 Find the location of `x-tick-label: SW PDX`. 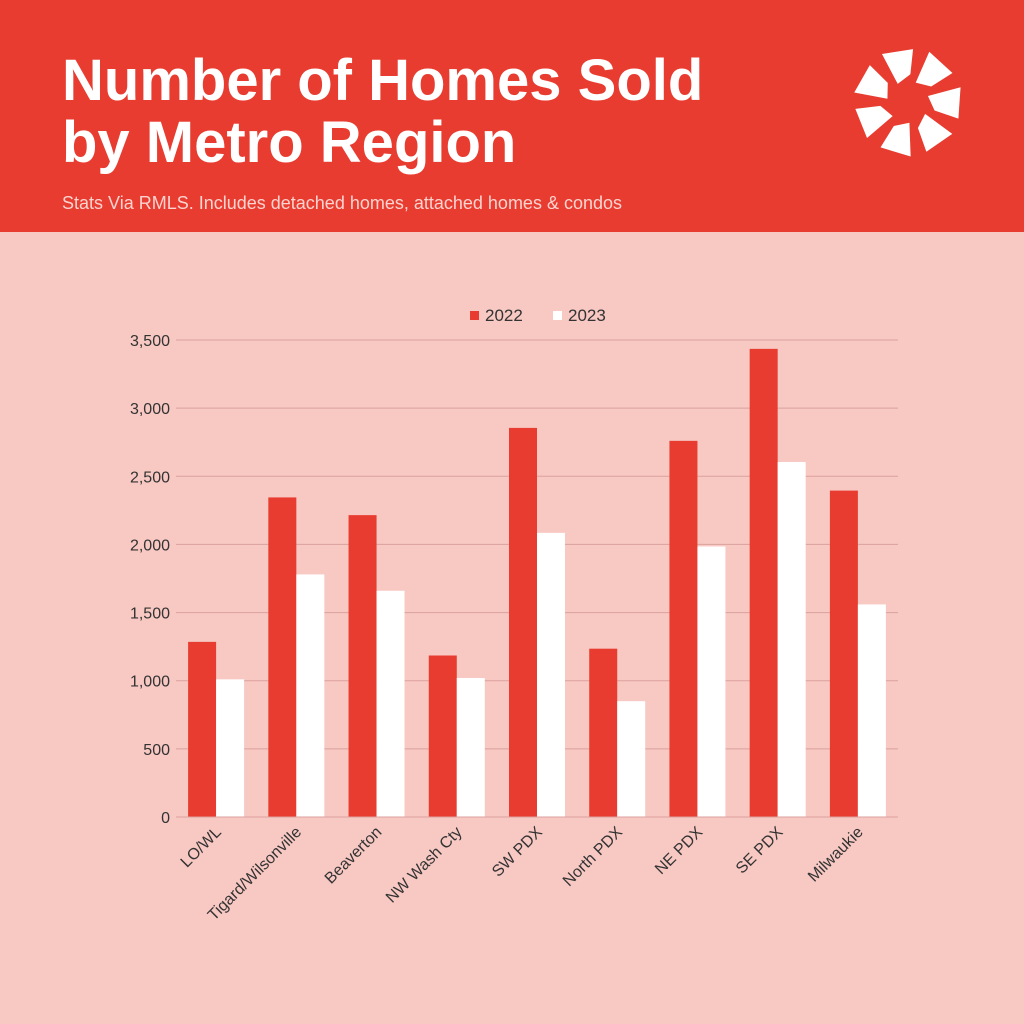

x-tick-label: SW PDX is located at coordinates (517, 852).